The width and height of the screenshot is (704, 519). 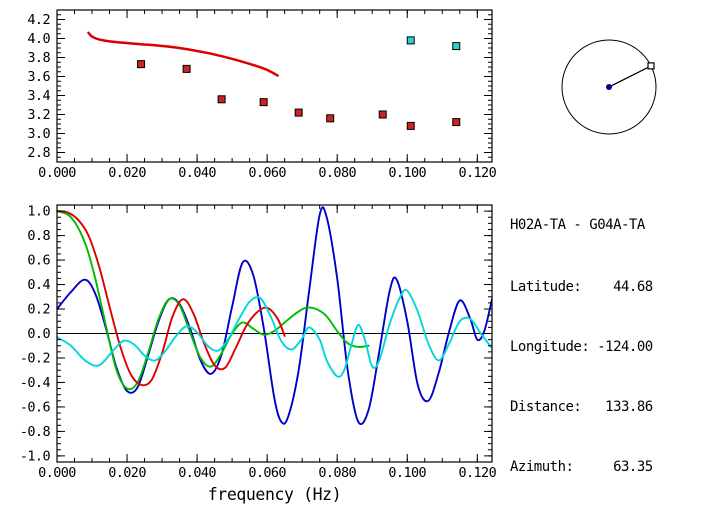 What do you see at coordinates (38, 20) in the screenshot?
I see `y-tick-label: 4.2` at bounding box center [38, 20].